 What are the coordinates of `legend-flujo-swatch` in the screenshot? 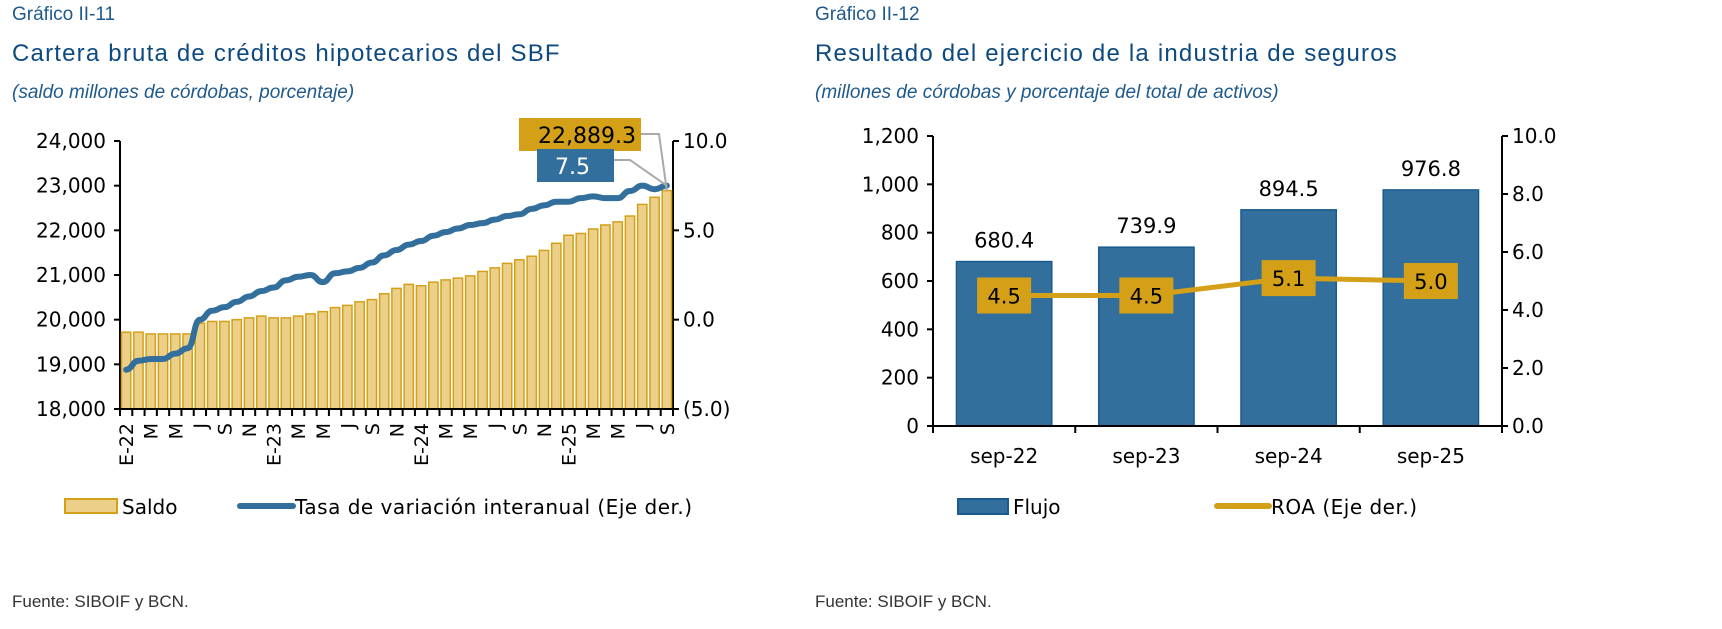 It's located at (983, 506).